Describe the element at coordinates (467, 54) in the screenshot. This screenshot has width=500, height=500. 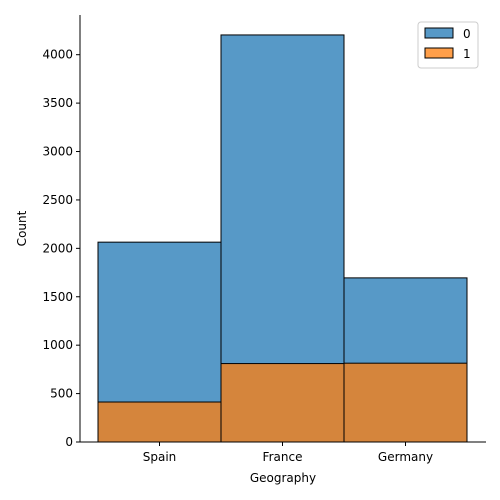
I see `legend-label-series-1: 1` at that location.